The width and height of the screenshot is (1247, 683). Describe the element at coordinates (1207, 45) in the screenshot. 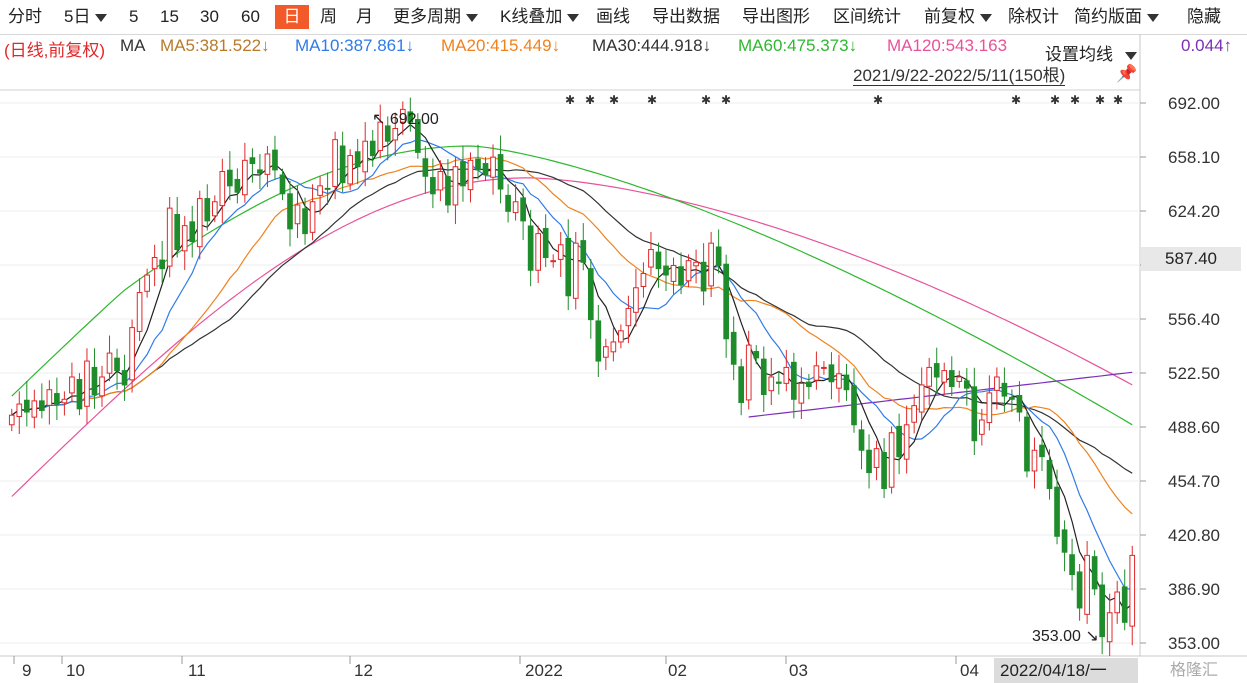

I see `overlay-value: 0.044↑` at that location.